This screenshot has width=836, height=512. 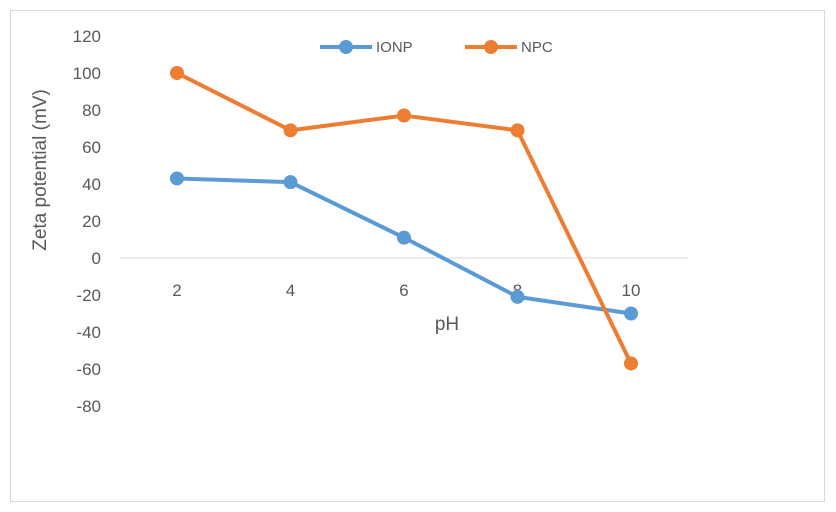 I want to click on legend-label: IONP, so click(x=394, y=47).